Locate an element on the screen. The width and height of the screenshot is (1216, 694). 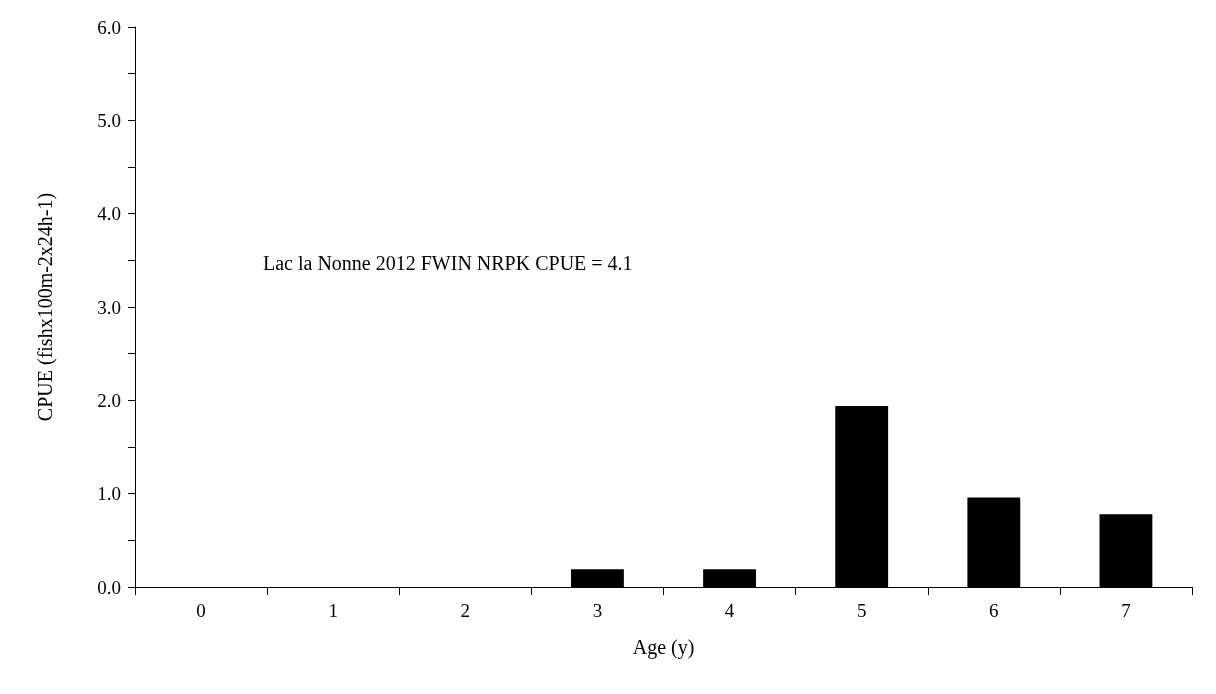
y-tick-label: 1.0 is located at coordinates (109, 494).